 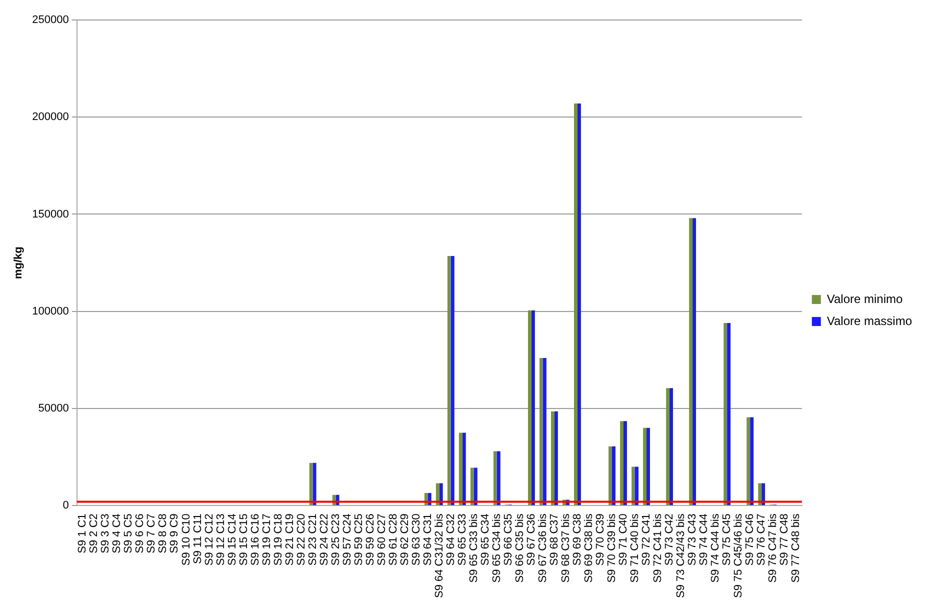 What do you see at coordinates (635, 548) in the screenshot?
I see `x-tick-label: S9 71 C40 bis` at bounding box center [635, 548].